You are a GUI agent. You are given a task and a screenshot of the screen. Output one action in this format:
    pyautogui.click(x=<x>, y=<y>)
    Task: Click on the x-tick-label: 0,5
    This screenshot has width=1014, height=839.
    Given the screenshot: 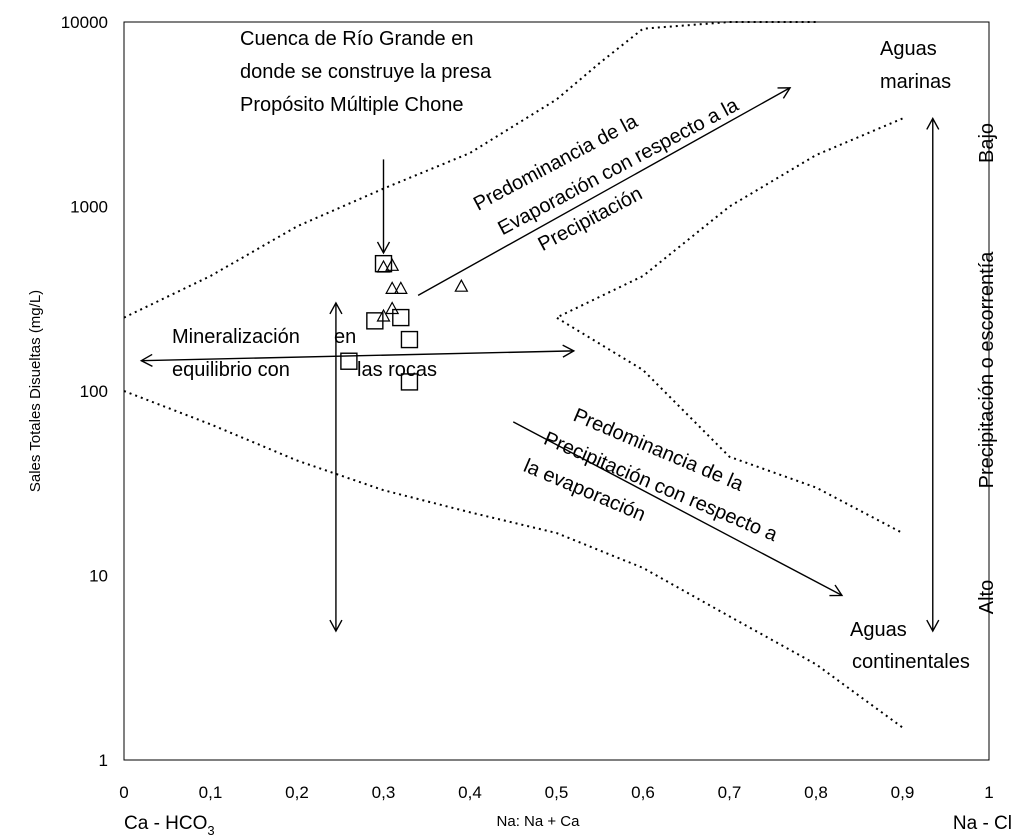 What is the action you would take?
    pyautogui.click(x=557, y=792)
    